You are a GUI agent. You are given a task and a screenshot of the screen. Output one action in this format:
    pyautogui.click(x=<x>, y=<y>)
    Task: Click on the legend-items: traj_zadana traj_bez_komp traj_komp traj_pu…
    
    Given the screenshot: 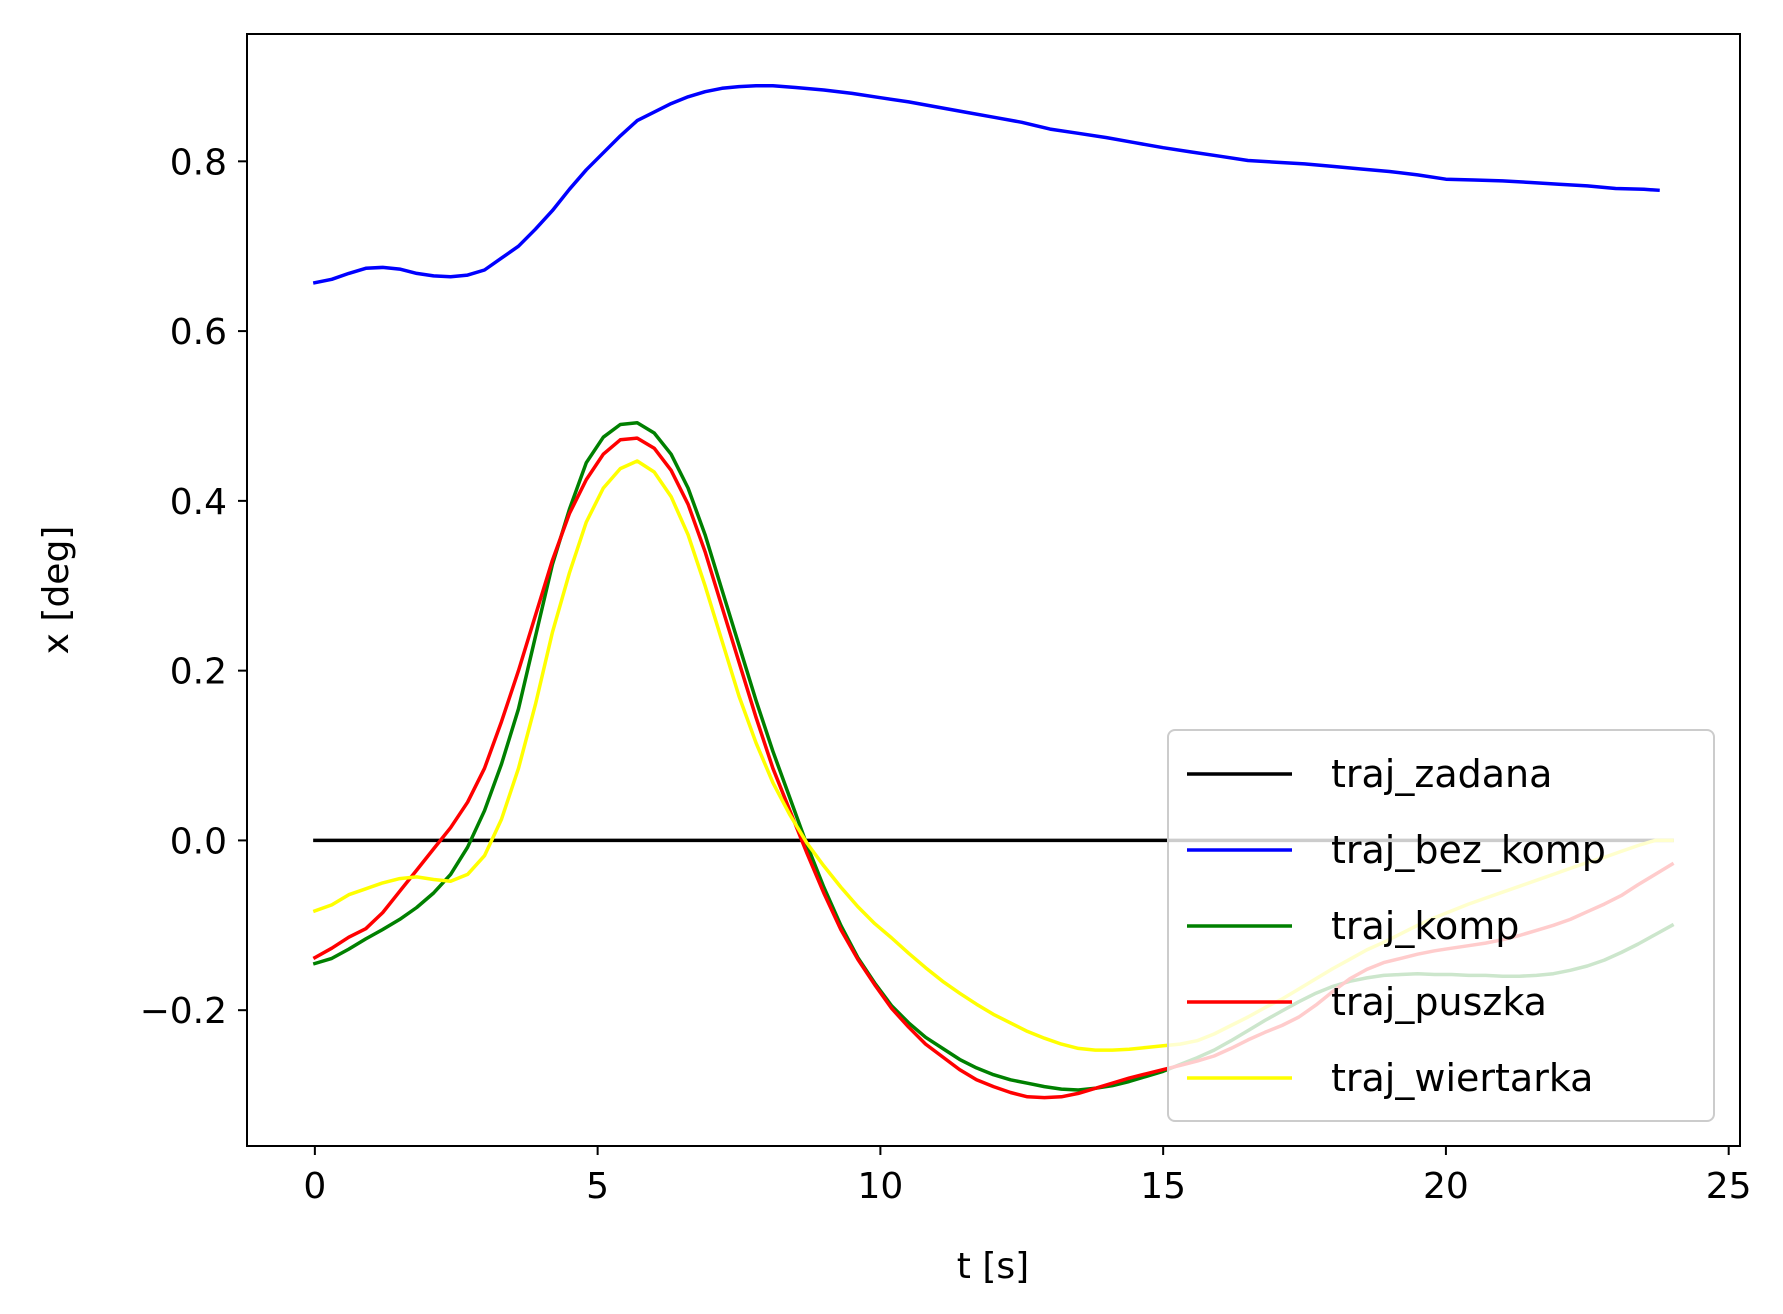 What is the action you would take?
    pyautogui.click(x=1396, y=926)
    